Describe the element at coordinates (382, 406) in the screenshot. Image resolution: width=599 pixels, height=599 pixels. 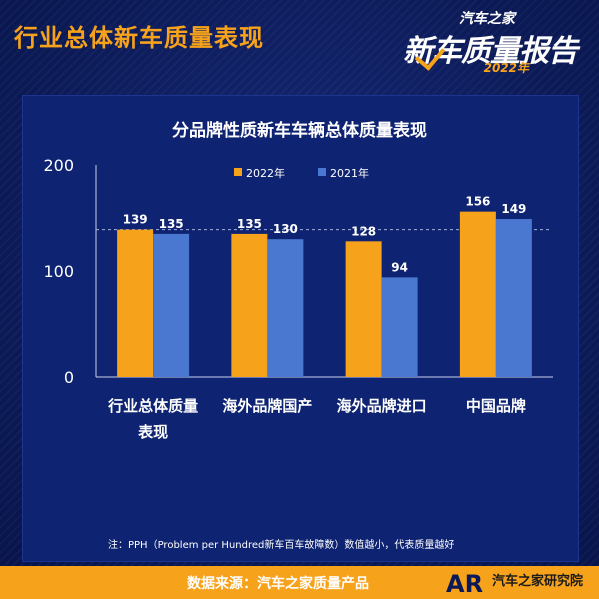
I see `x-tick-label: 海外品牌进口` at that location.